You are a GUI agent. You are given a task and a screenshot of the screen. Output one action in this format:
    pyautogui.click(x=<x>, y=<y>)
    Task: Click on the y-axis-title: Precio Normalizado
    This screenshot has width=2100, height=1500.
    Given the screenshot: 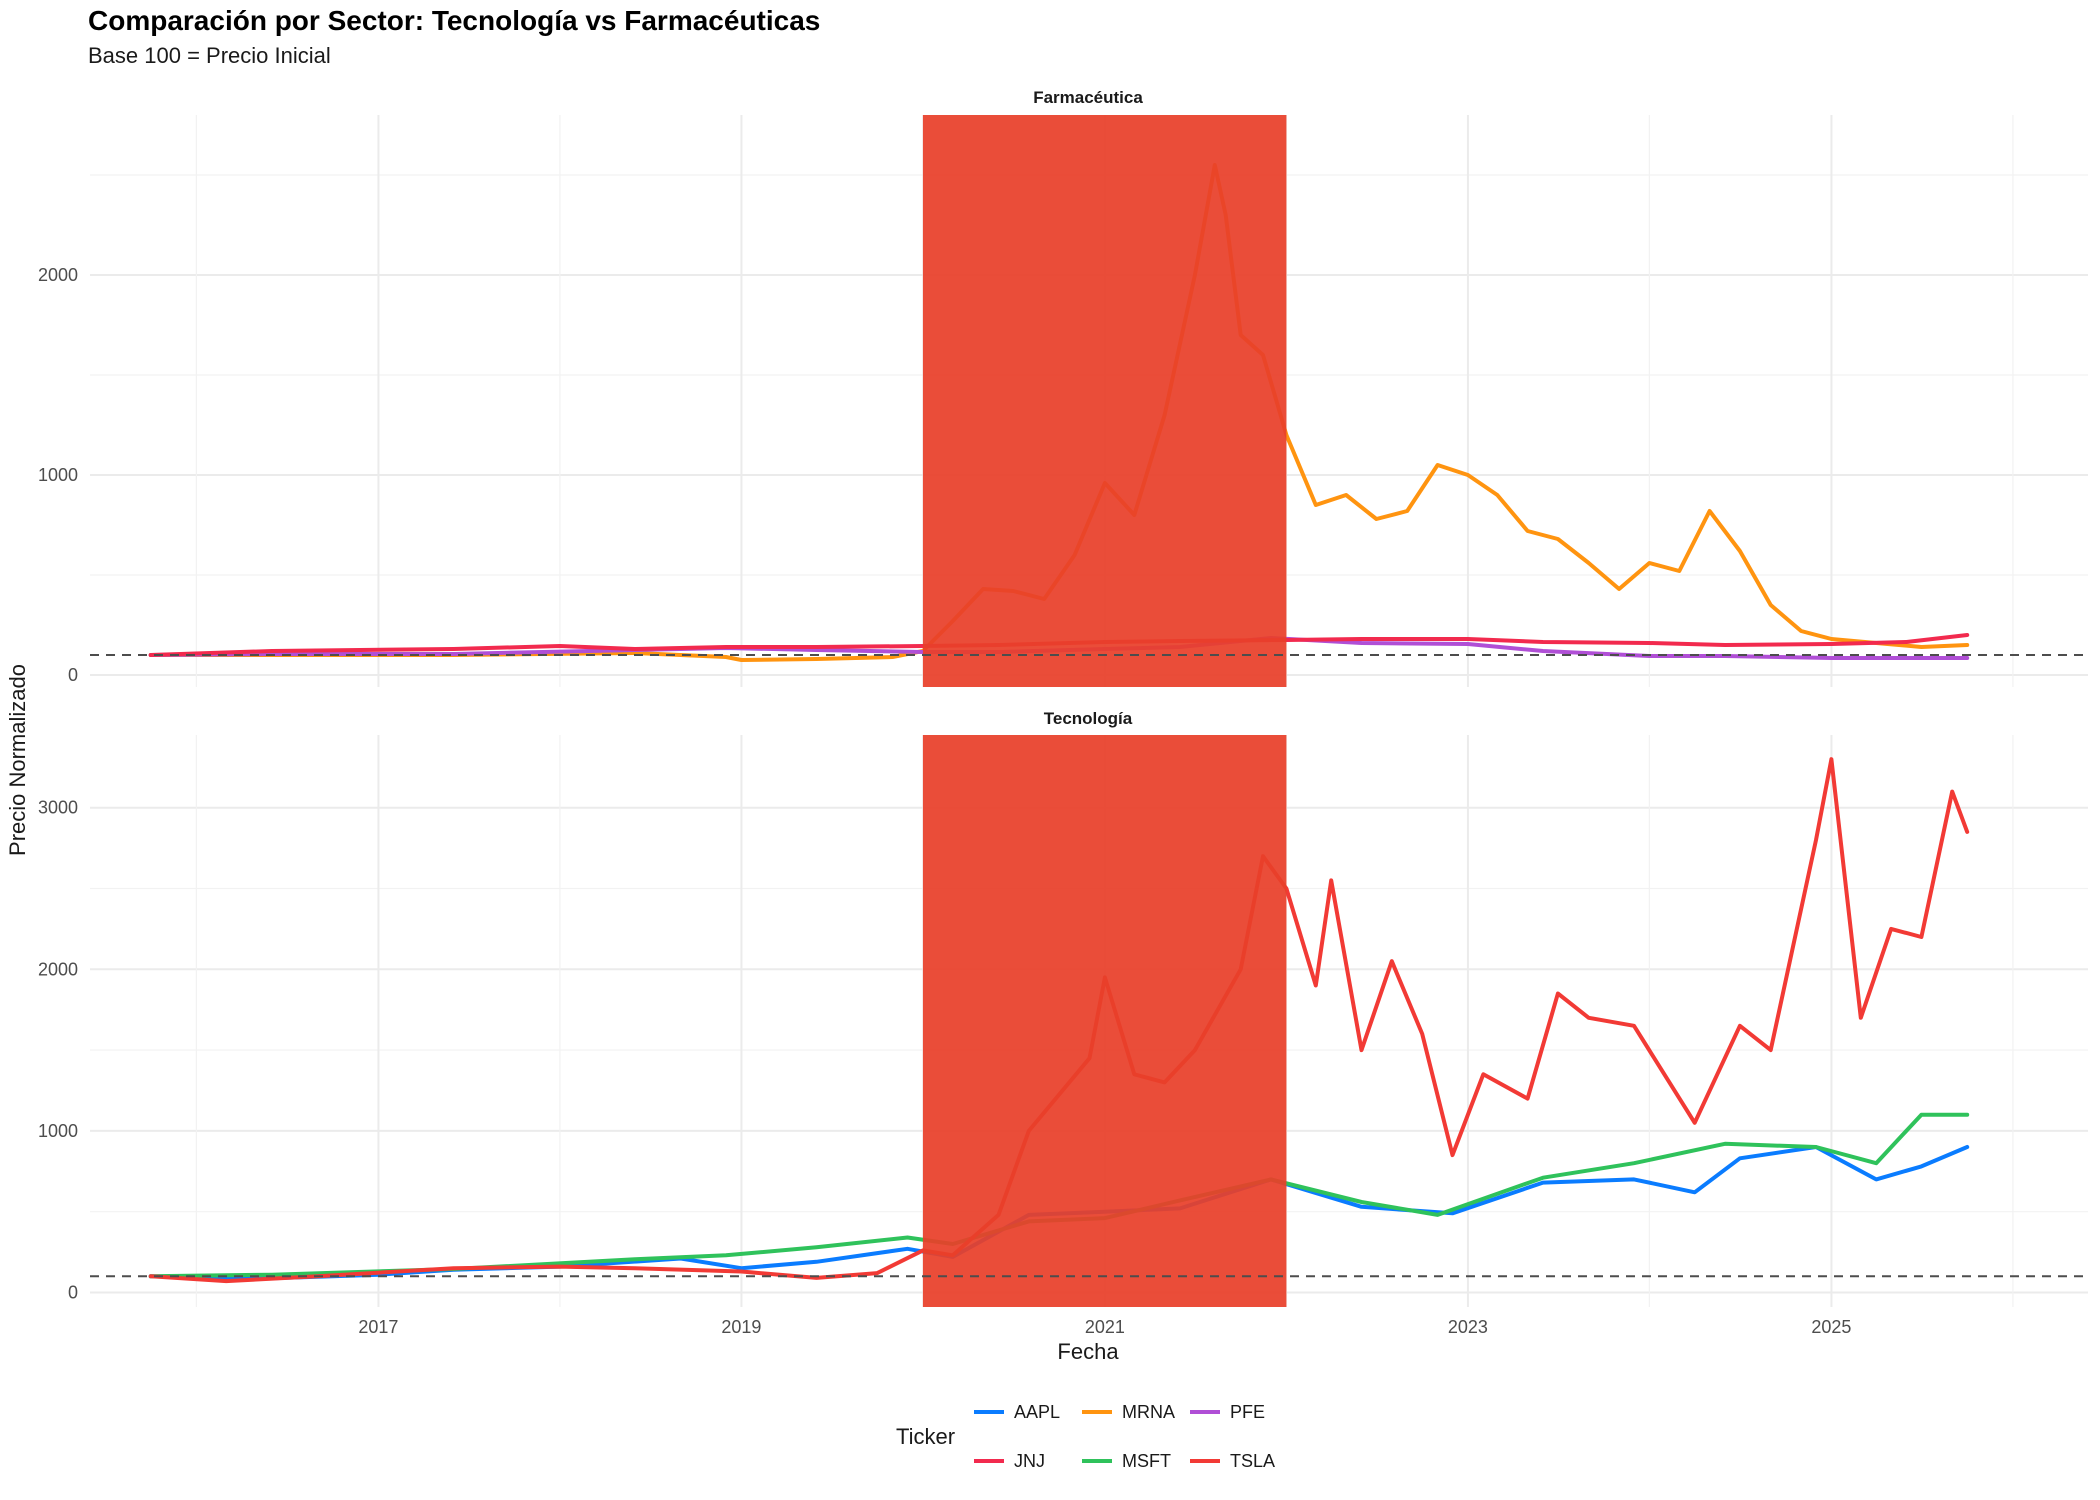 What is the action you would take?
    pyautogui.click(x=17, y=760)
    